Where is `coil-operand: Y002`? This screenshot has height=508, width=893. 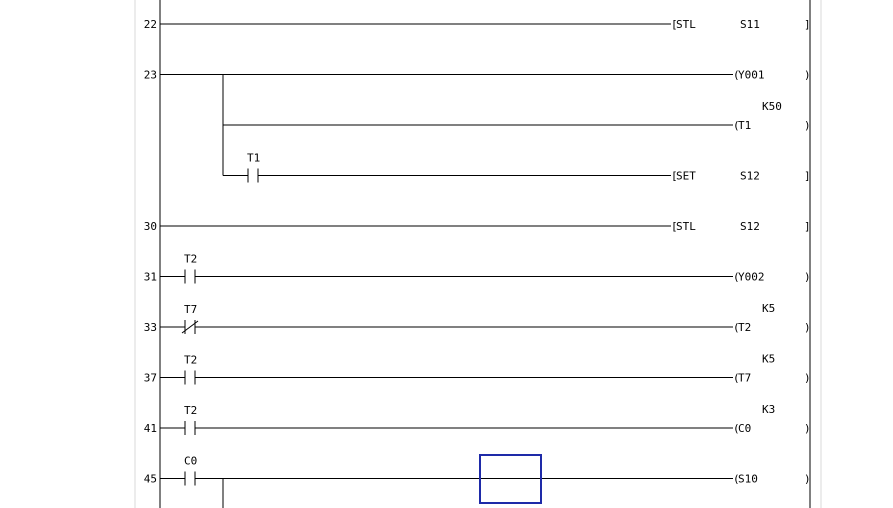
coil-operand: Y002 is located at coordinates (751, 277).